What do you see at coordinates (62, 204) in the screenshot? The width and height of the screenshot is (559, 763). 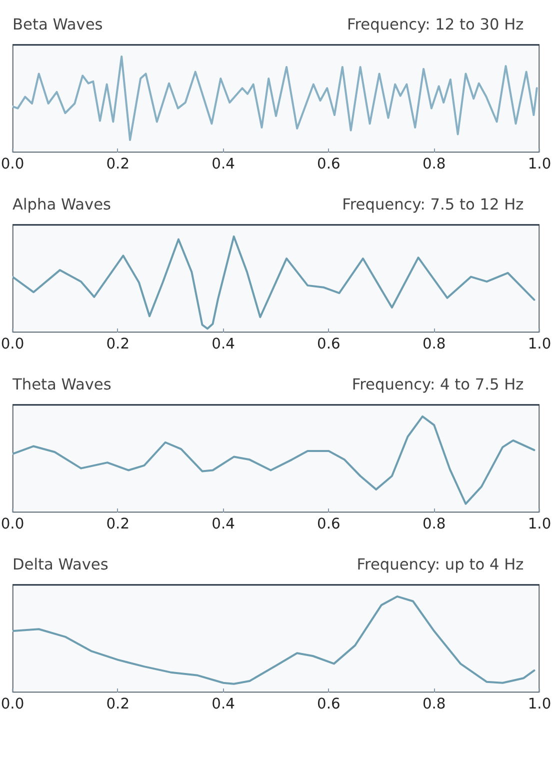 I see `chart-title: Alpha Waves` at bounding box center [62, 204].